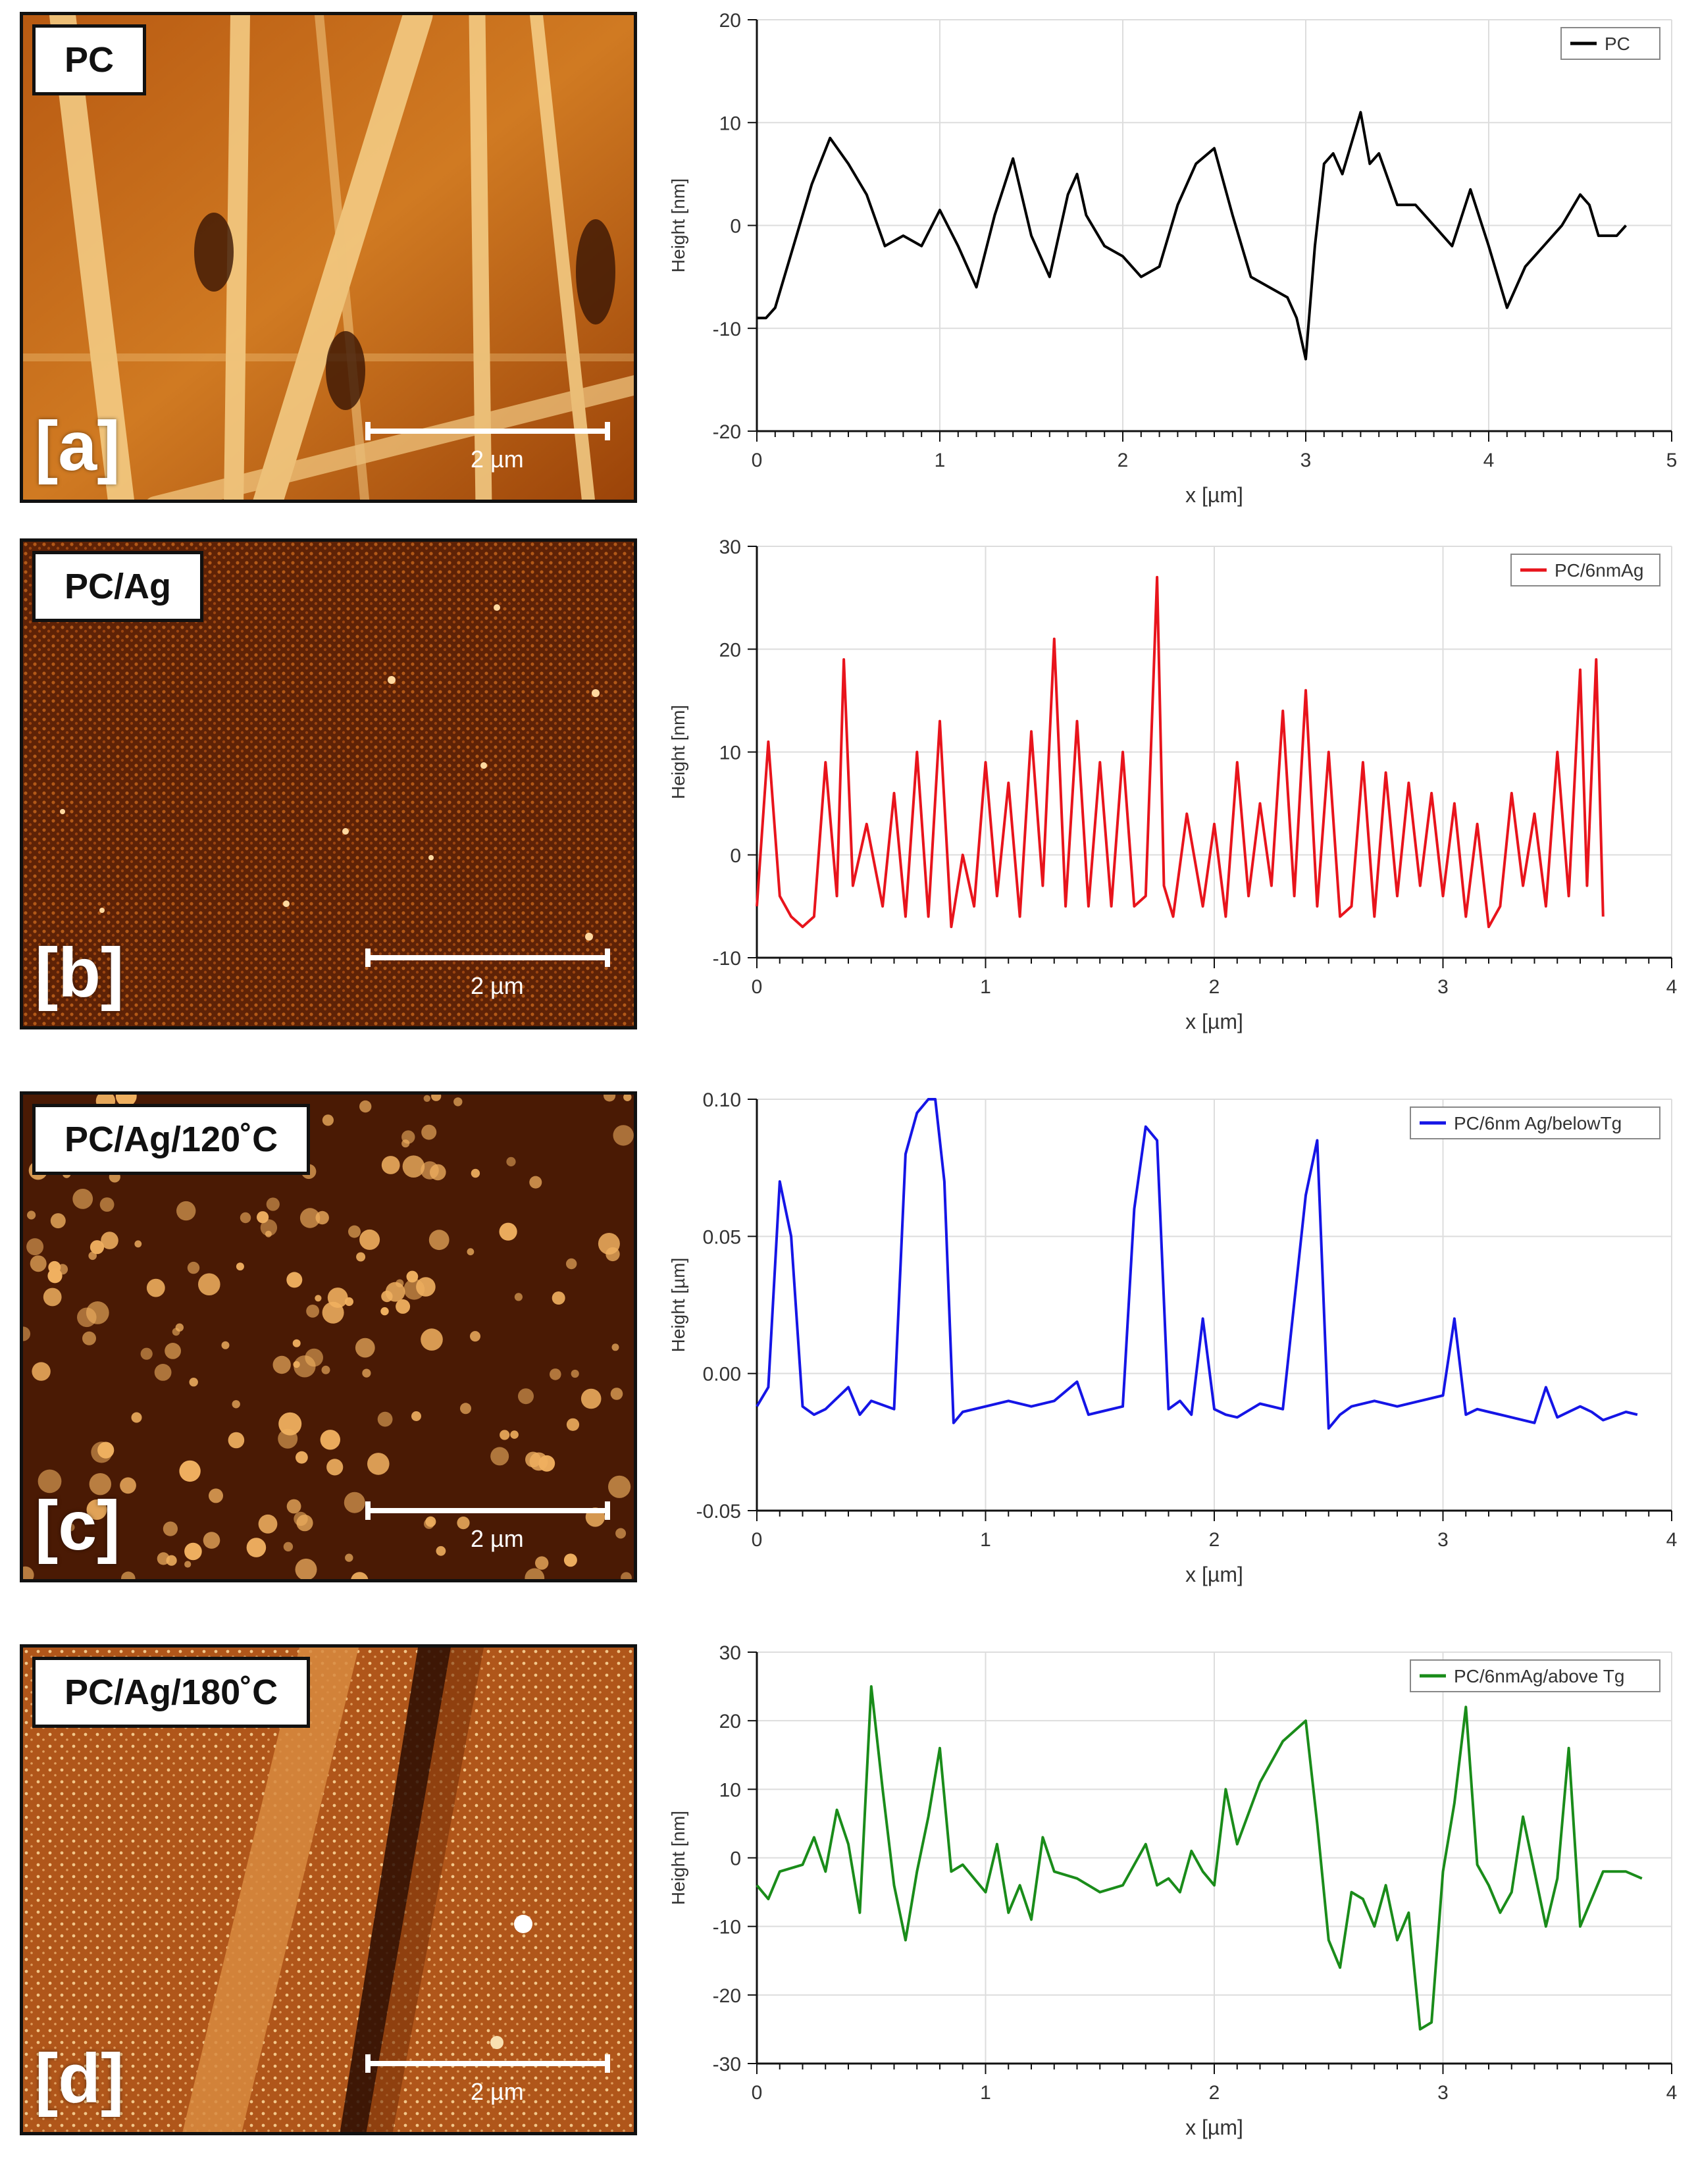  What do you see at coordinates (1539, 1676) in the screenshot?
I see `legend-label: PC/6nmAg/above Tg` at bounding box center [1539, 1676].